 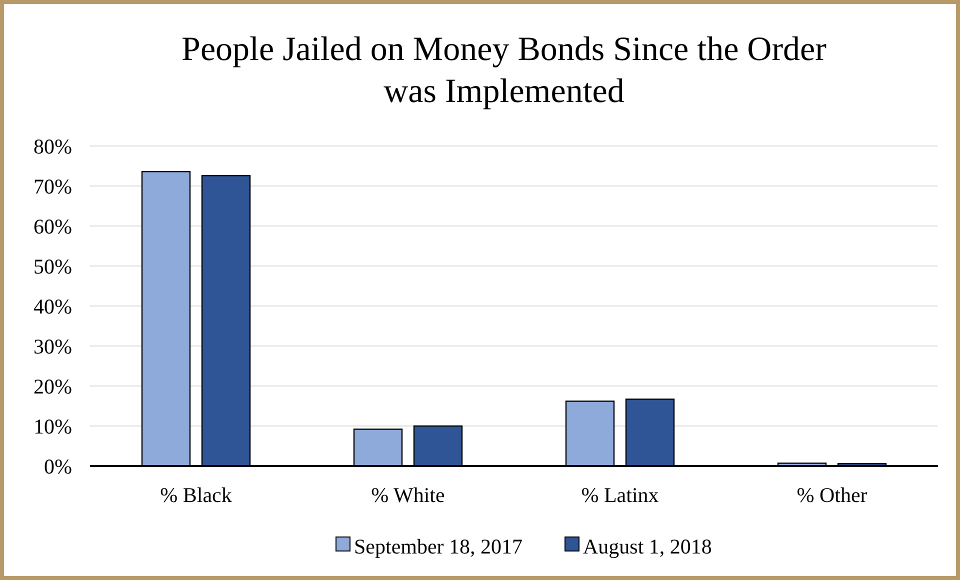 What do you see at coordinates (505, 70) in the screenshot?
I see `chart-title: People Jailed on Money Bonds Since the Order was Implemented` at bounding box center [505, 70].